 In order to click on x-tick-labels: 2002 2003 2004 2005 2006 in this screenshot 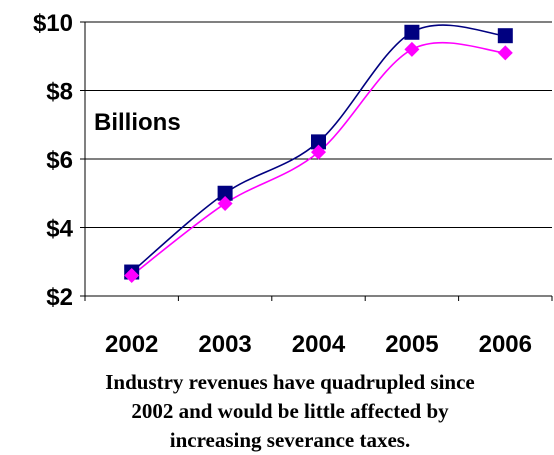, I will do `click(318, 344)`.